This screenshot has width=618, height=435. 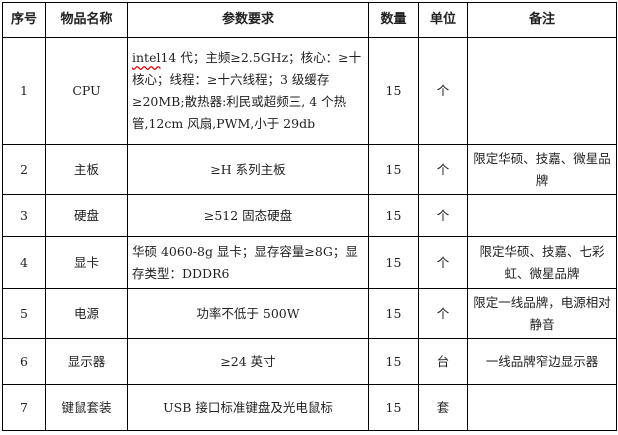 I want to click on header-qty: 数量, so click(x=393, y=20).